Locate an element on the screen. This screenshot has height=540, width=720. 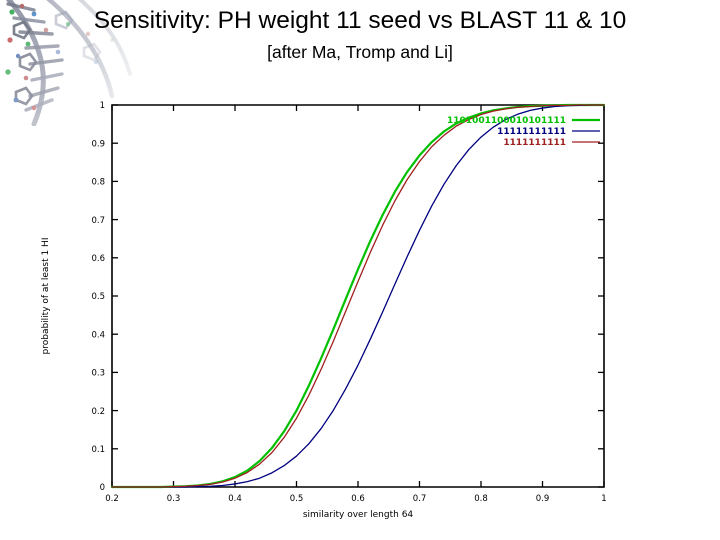
y-axis-tick-label: 0.6 is located at coordinates (98, 259).